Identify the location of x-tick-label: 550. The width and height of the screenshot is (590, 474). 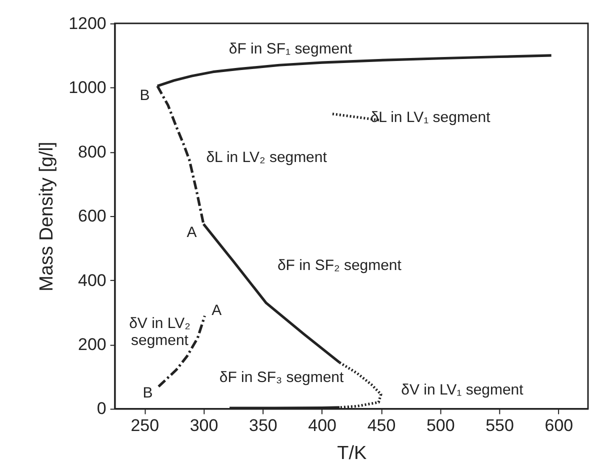
(500, 426).